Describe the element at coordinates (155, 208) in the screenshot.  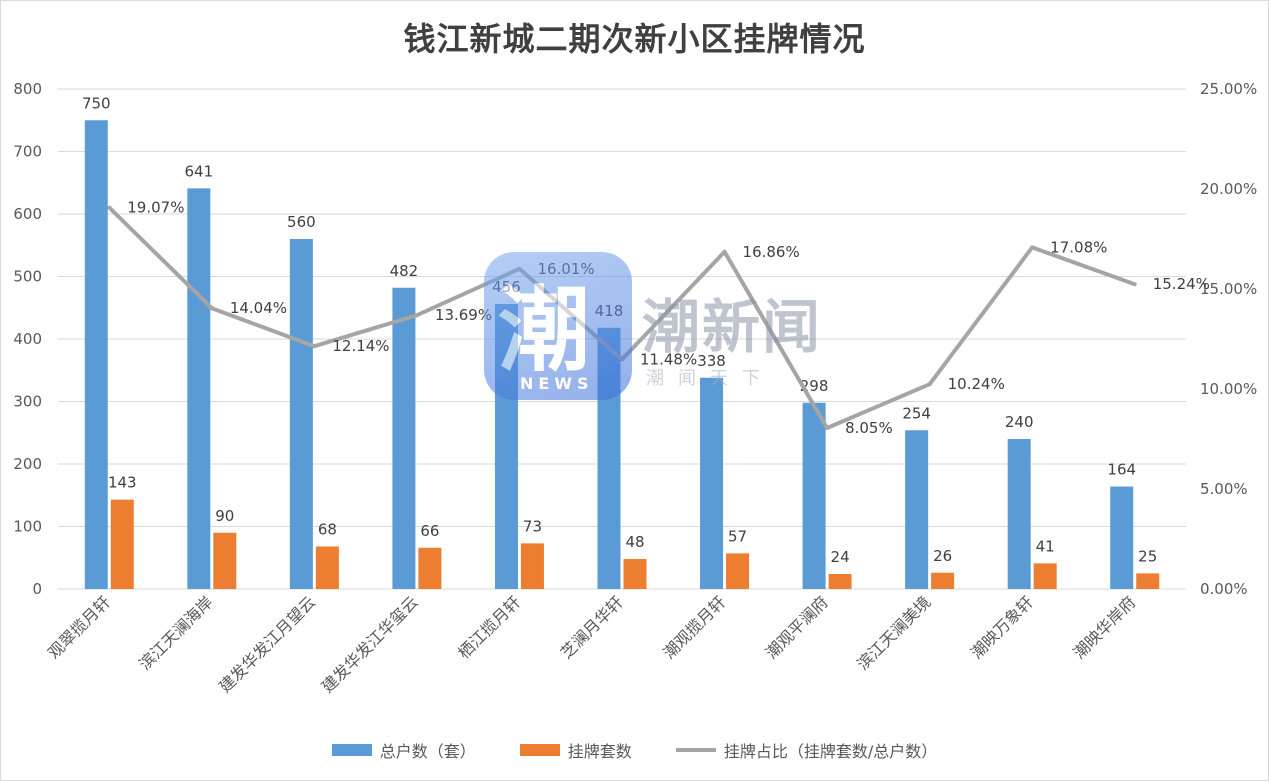
I see `ratio-data-label: 19.07%` at that location.